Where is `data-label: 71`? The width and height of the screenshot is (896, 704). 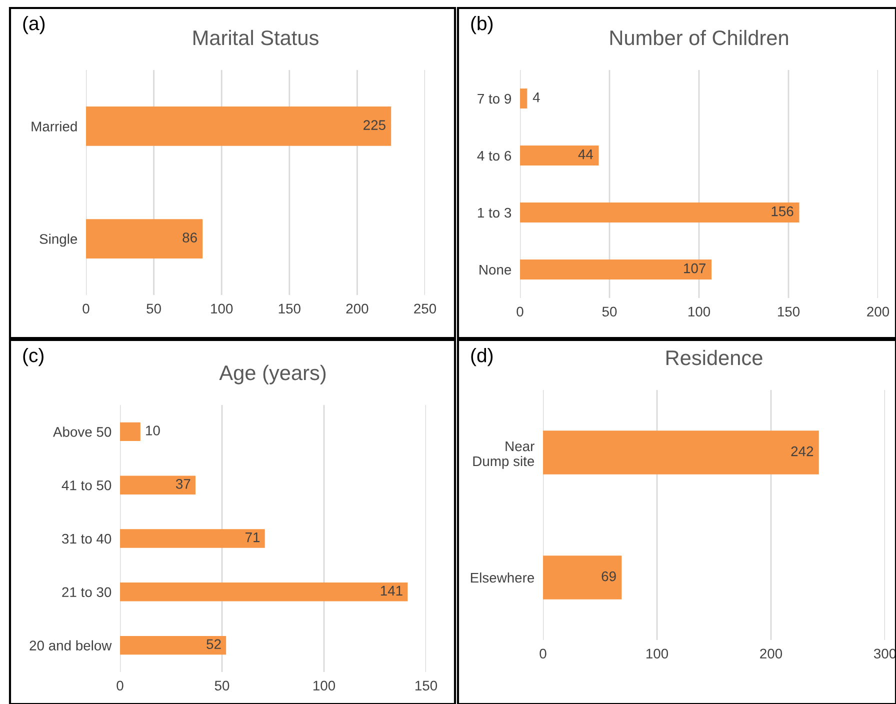 data-label: 71 is located at coordinates (253, 537).